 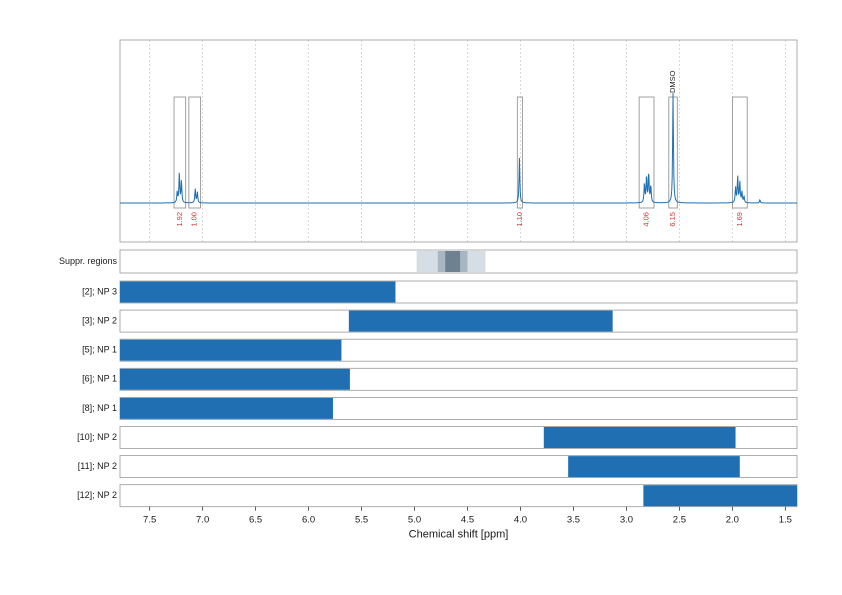 What do you see at coordinates (99, 379) in the screenshot?
I see `row-label-3: [6]; NP 1` at bounding box center [99, 379].